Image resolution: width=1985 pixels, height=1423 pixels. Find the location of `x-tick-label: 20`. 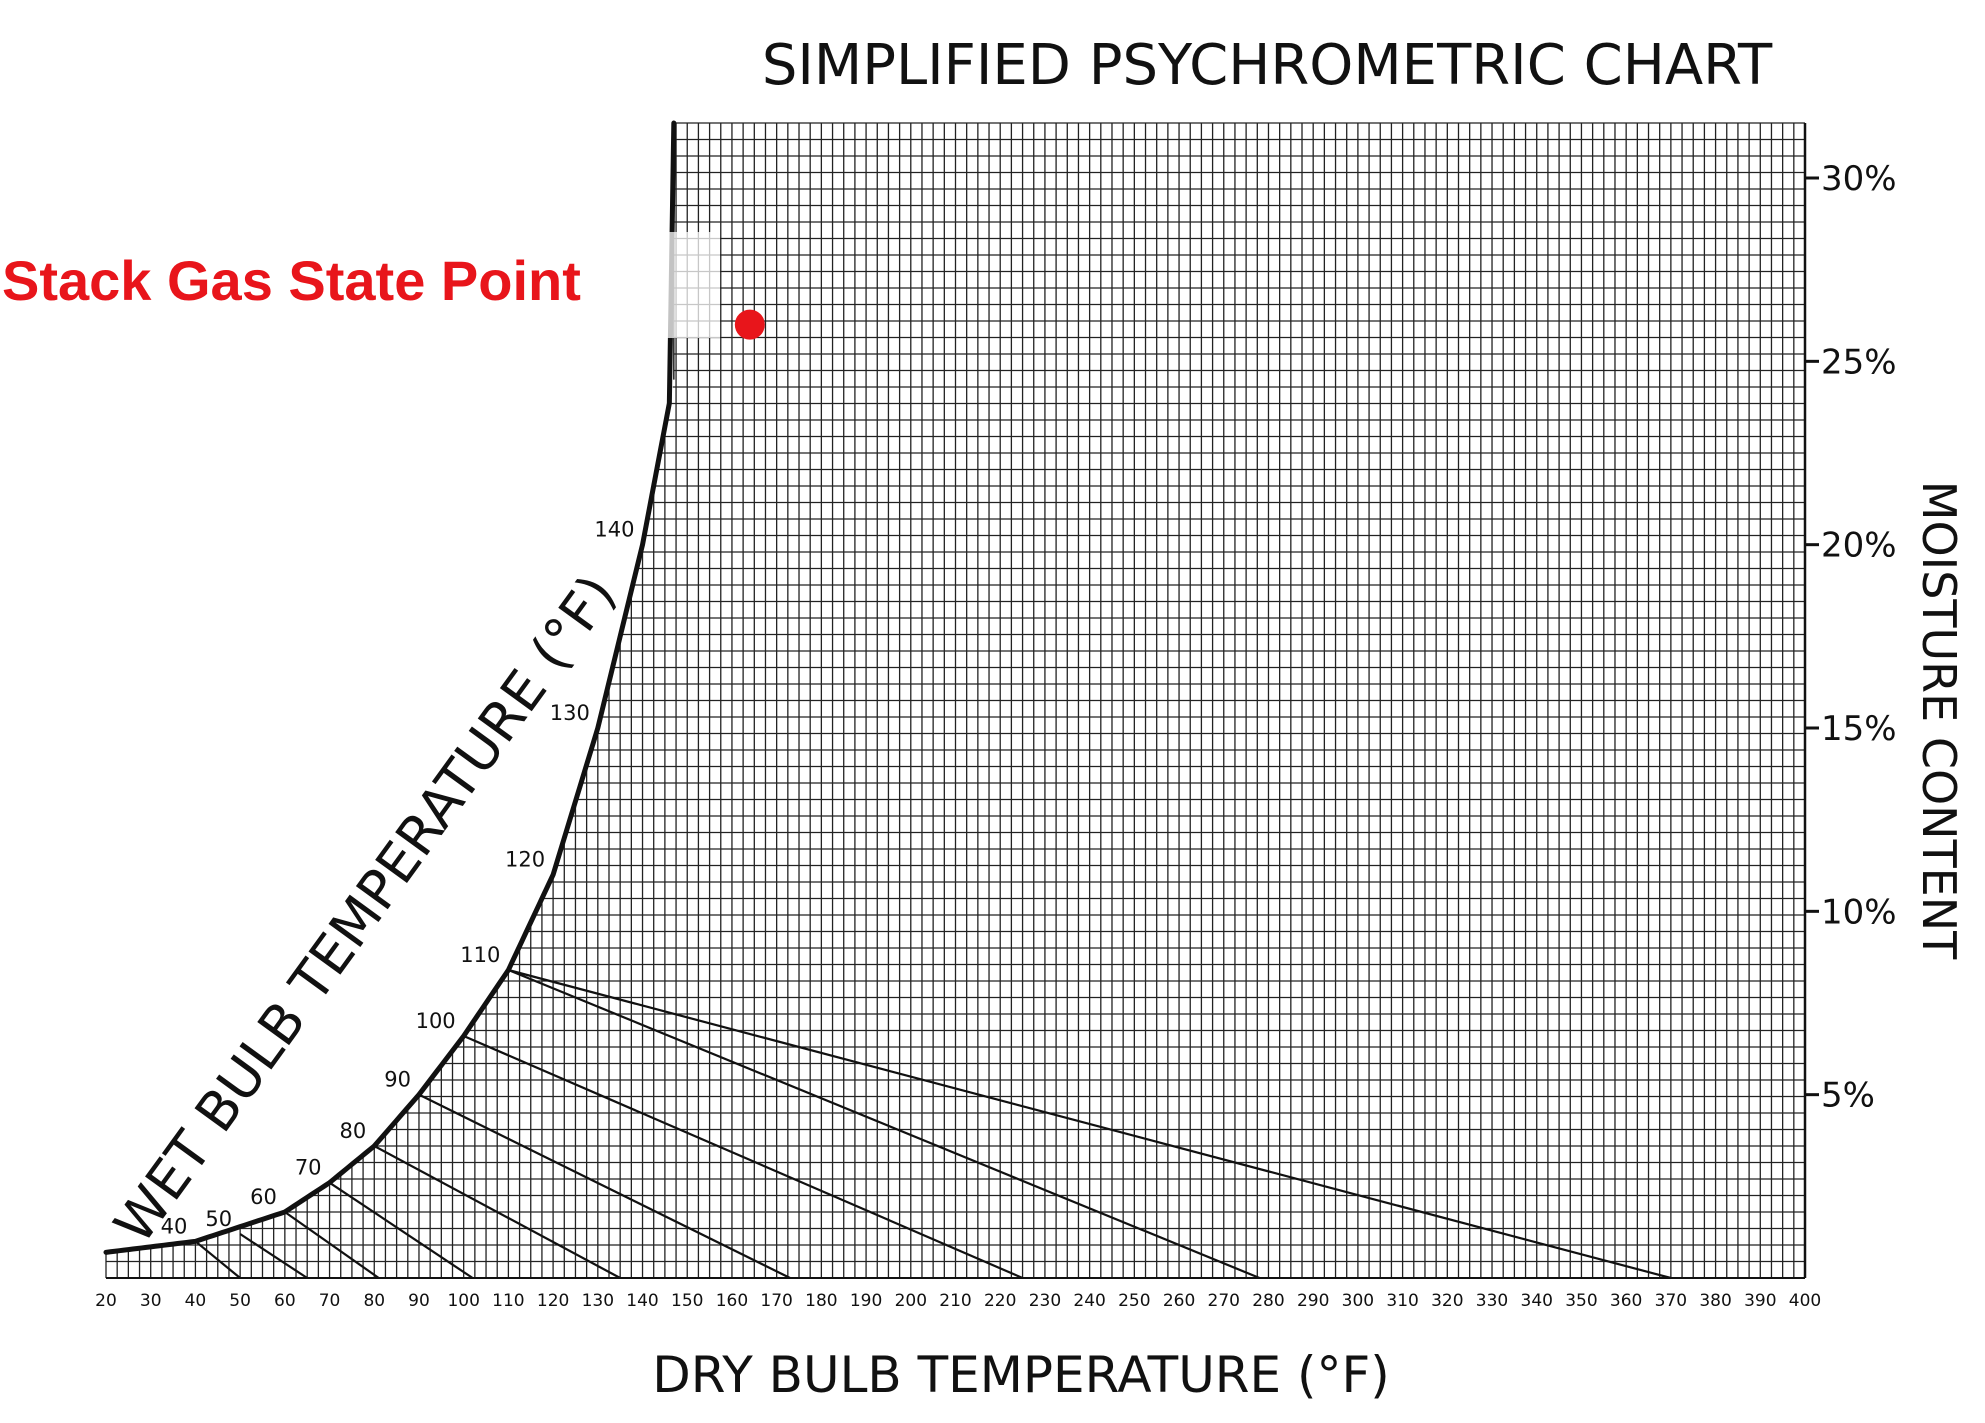

x-tick-label: 20 is located at coordinates (106, 1301).